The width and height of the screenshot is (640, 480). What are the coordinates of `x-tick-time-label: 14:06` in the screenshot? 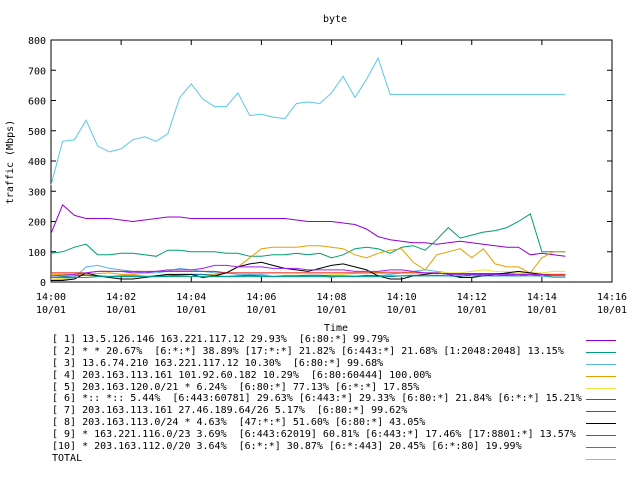 It's located at (261, 297).